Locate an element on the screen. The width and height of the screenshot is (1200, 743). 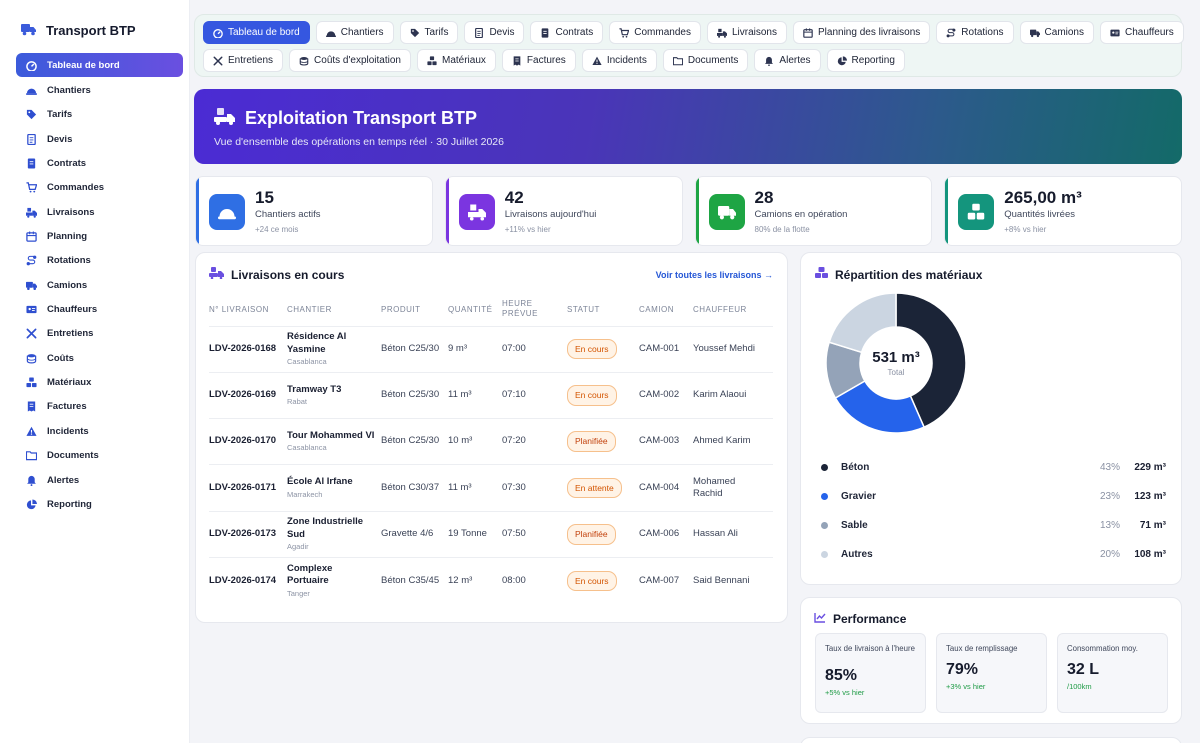
sidebar-item-documents: Documents is located at coordinates (99, 455).